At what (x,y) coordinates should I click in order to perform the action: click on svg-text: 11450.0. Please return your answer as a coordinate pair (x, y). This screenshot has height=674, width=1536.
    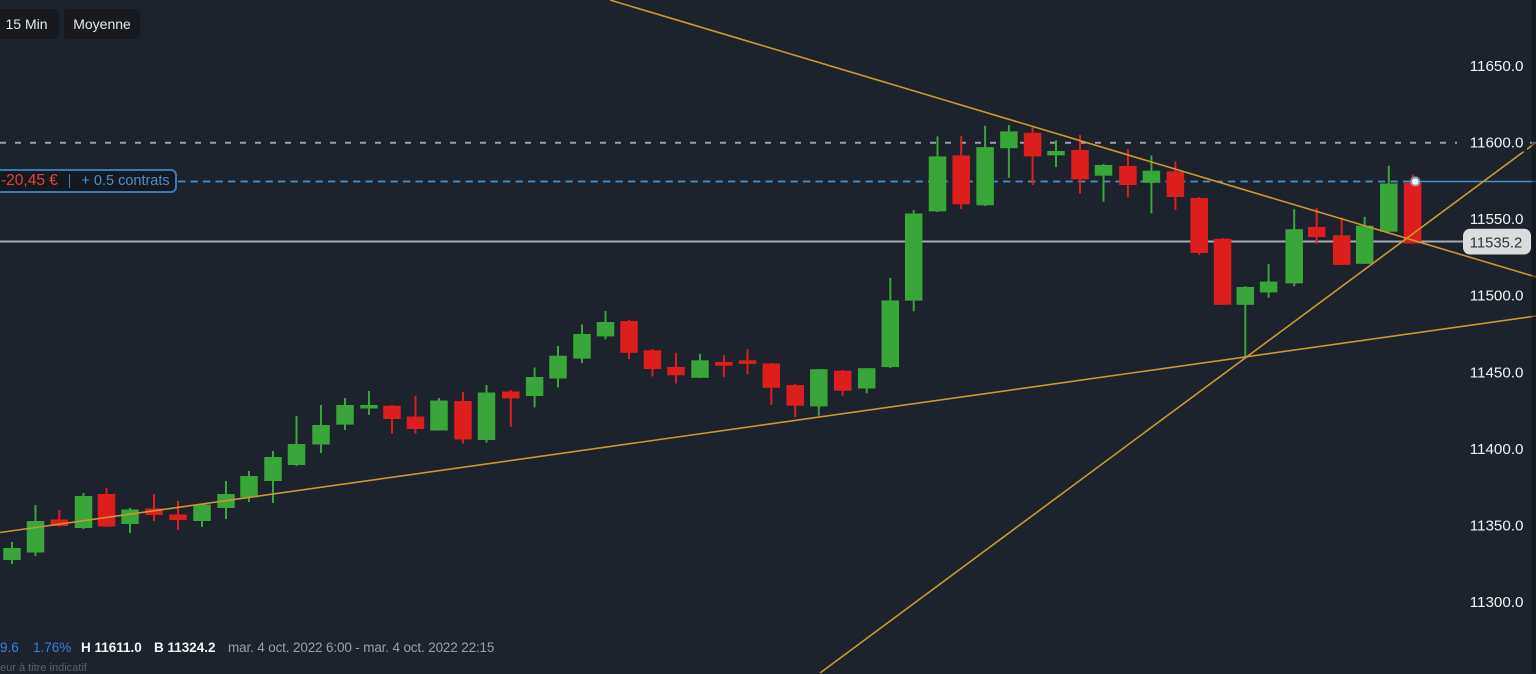
    Looking at the image, I should click on (1497, 372).